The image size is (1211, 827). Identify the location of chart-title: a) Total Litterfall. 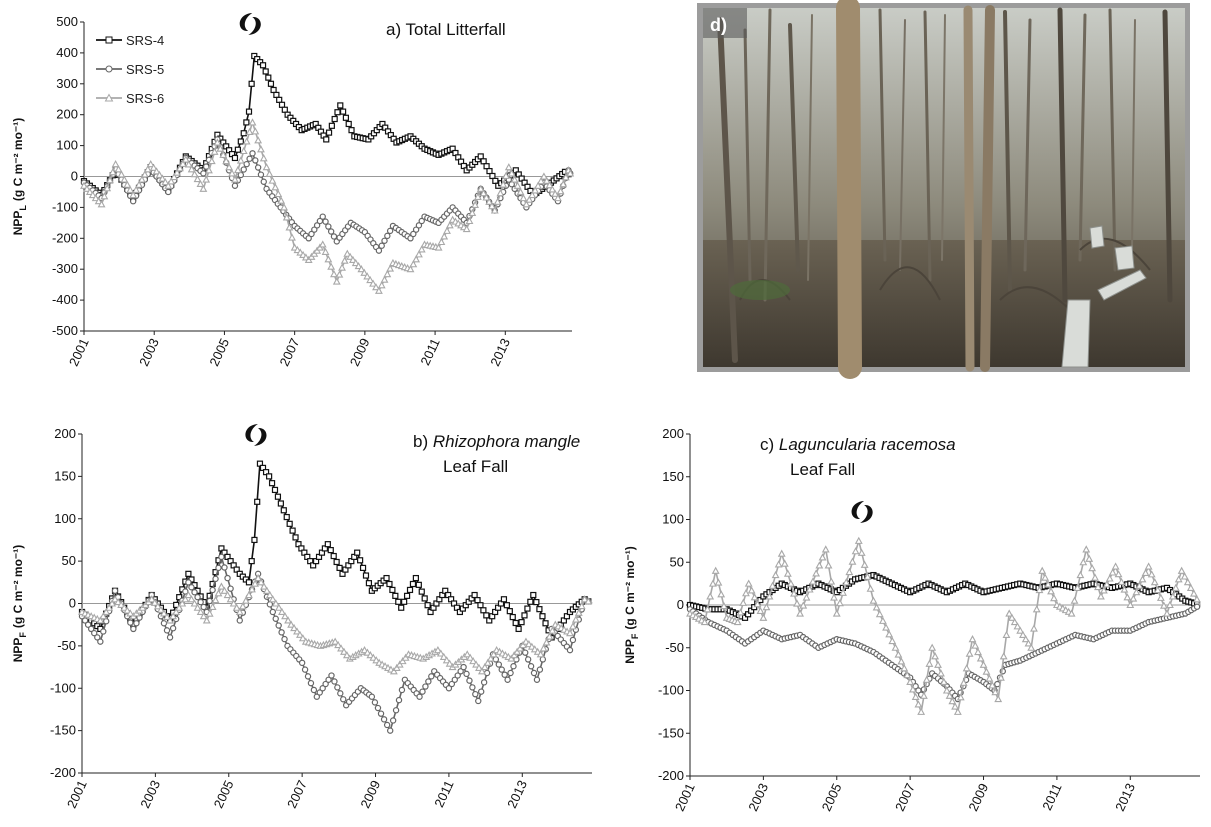
(446, 29).